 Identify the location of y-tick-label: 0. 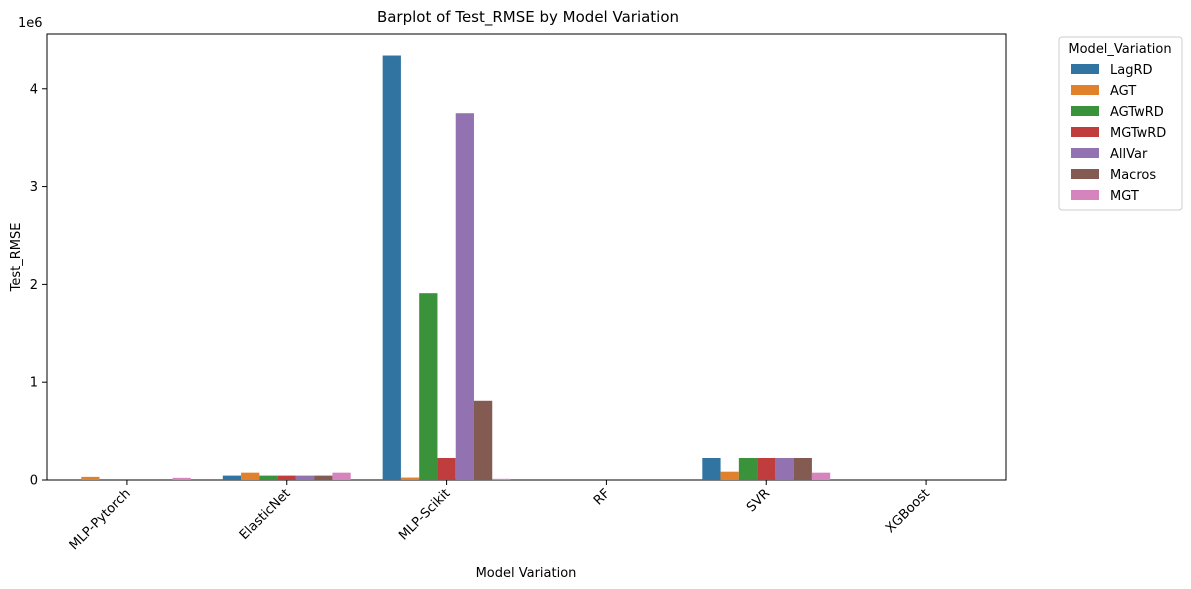
(34, 481).